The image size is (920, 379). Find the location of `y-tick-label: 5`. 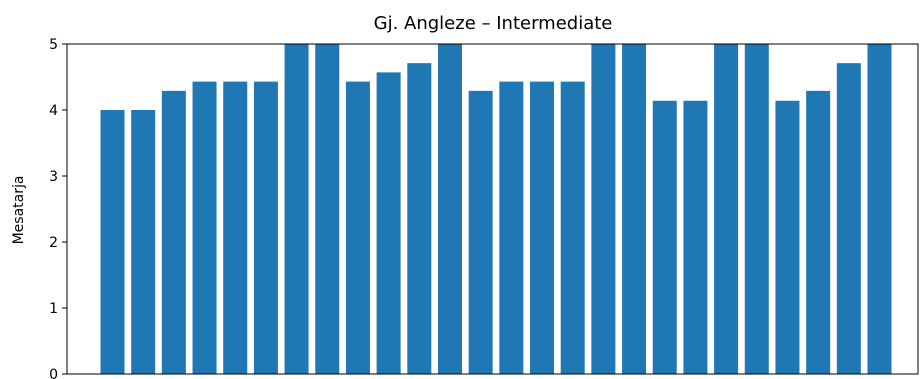

y-tick-label: 5 is located at coordinates (53, 45).